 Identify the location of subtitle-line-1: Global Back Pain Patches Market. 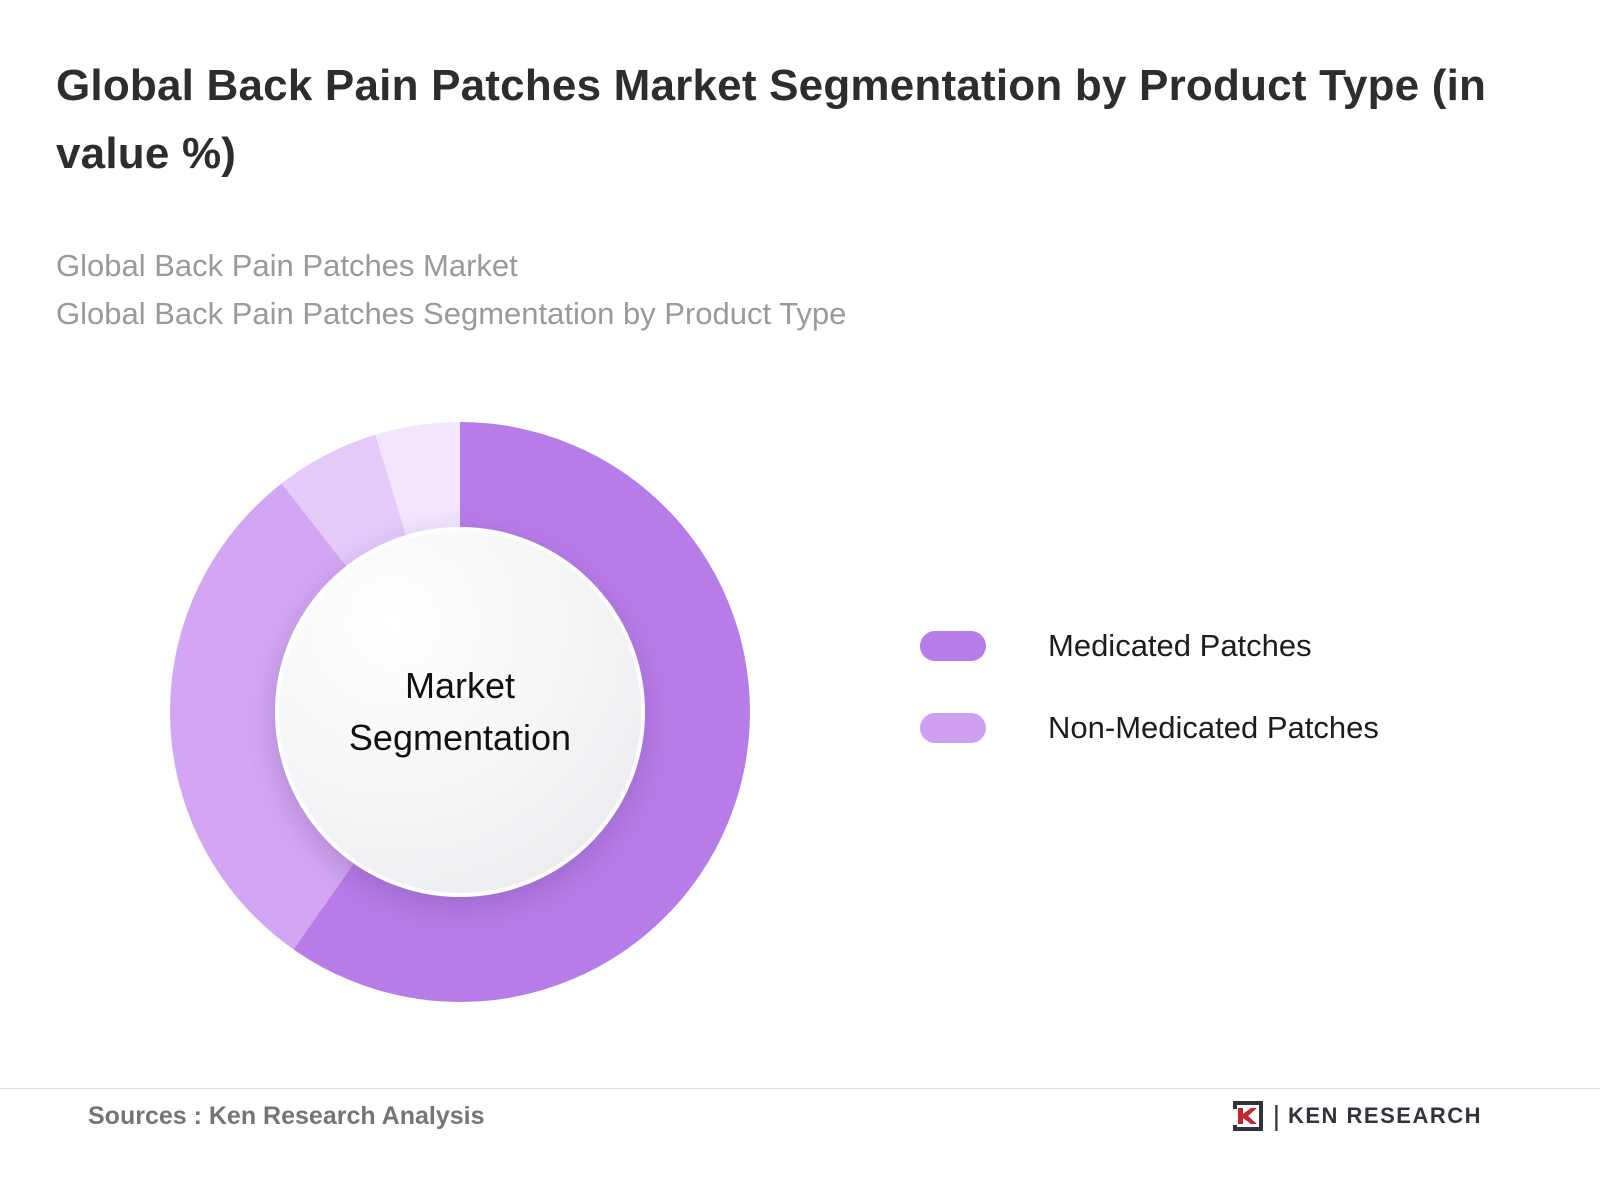
(287, 265).